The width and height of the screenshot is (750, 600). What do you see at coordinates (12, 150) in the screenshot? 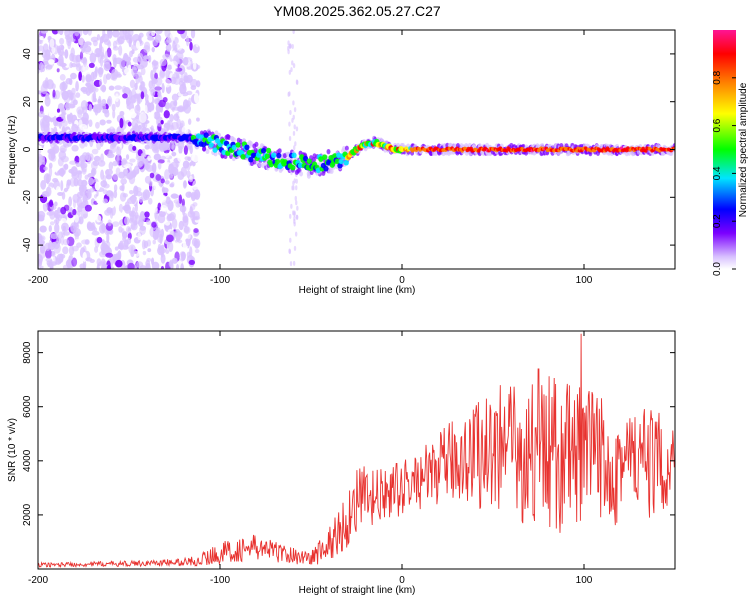
I see `spectrogram-ylabel: Frequency (Hz)` at bounding box center [12, 150].